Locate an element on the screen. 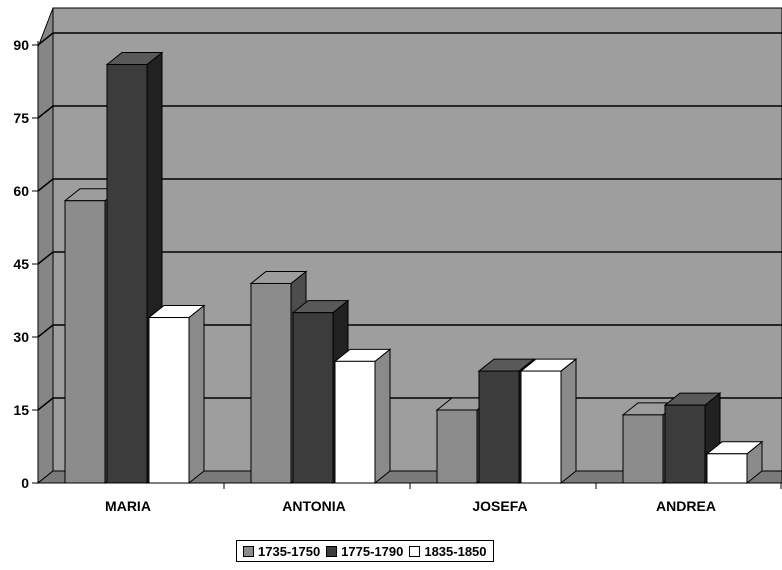 This screenshot has height=570, width=782. y-tick-label: 75 is located at coordinates (21, 118).